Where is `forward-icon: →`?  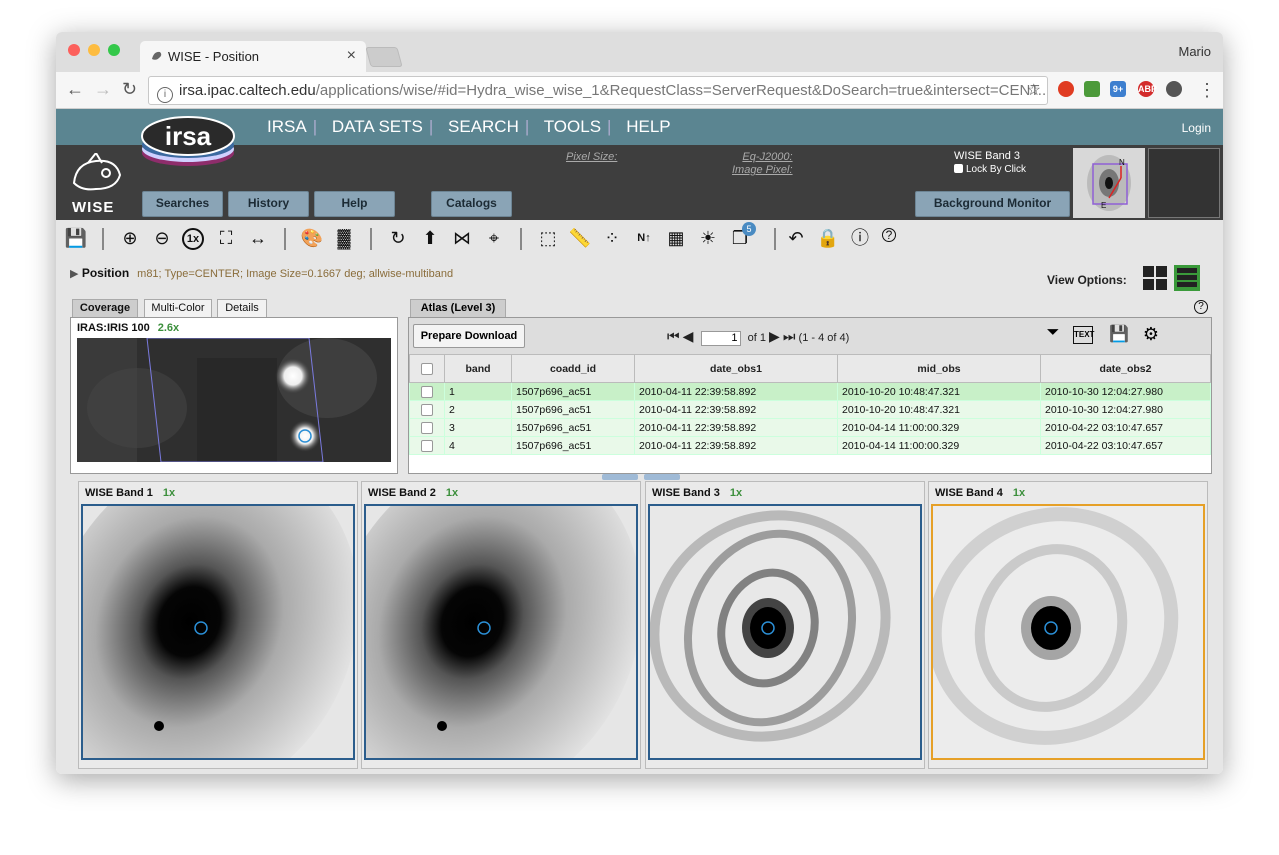 forward-icon: → is located at coordinates (103, 89).